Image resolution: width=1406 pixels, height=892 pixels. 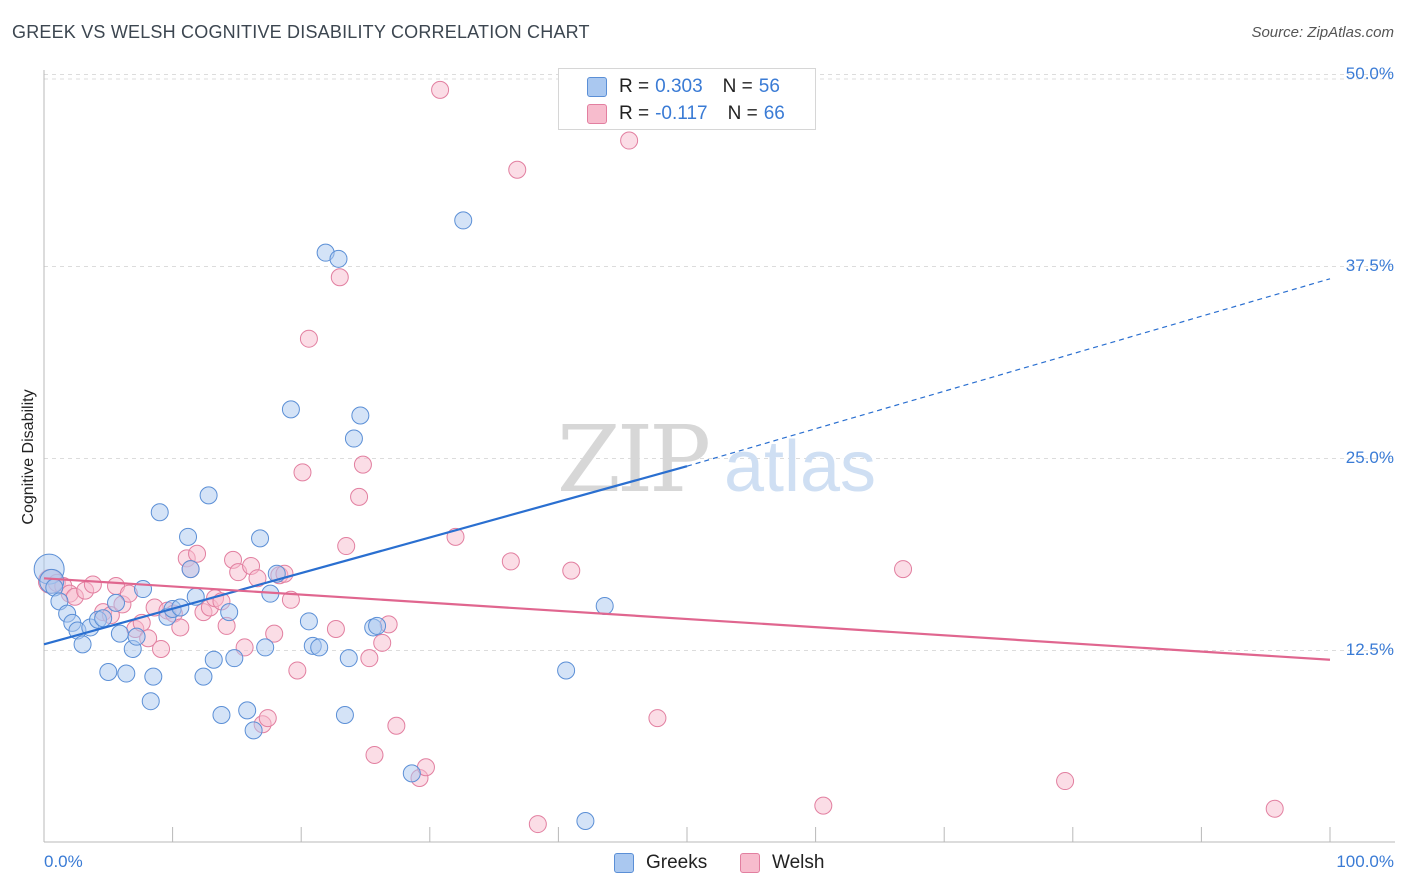 What do you see at coordinates (677, 862) in the screenshot?
I see `legend-label-greeks: Greeks` at bounding box center [677, 862].